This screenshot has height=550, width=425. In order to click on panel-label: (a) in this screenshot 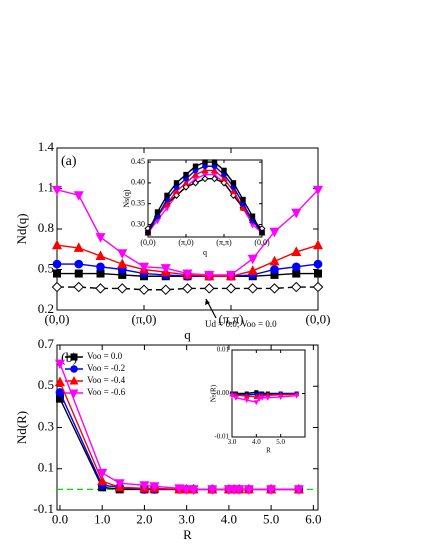, I will do `click(69, 161)`.